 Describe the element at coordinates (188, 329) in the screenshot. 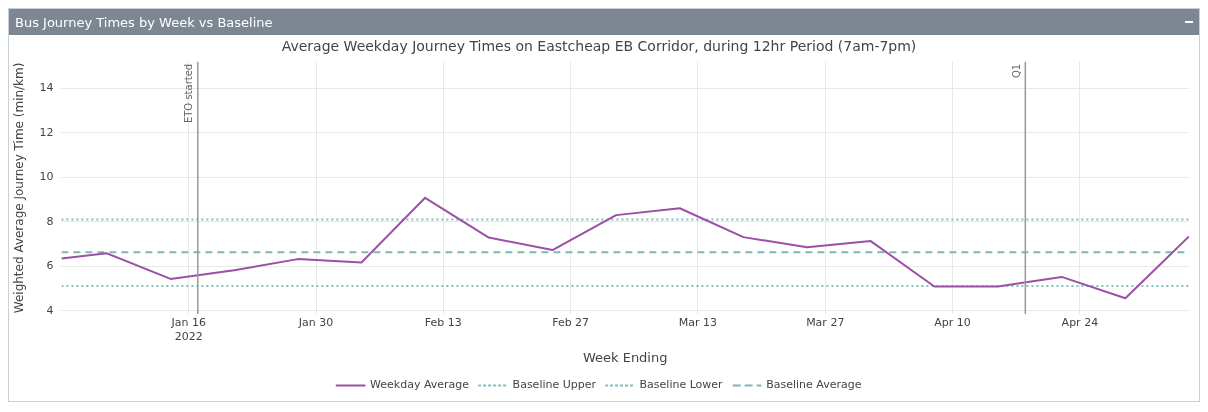

I see `x-tick-label: Jan 16 2022` at that location.